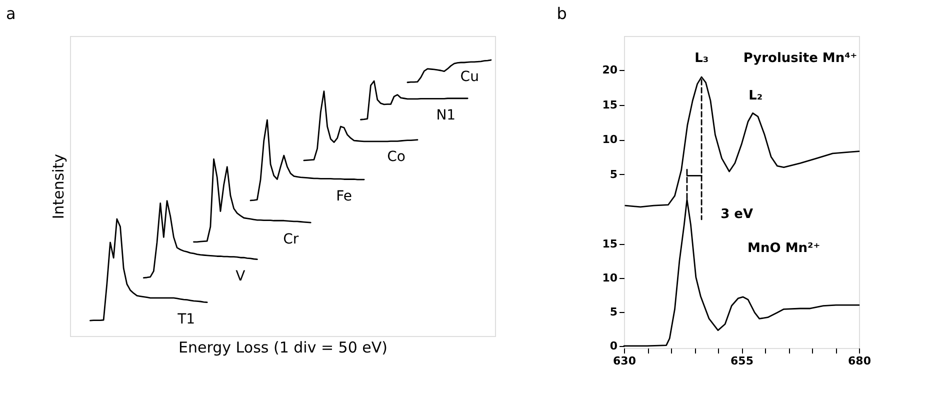 This screenshot has width=925, height=412. What do you see at coordinates (186, 319) in the screenshot?
I see `series-label: T1` at bounding box center [186, 319].